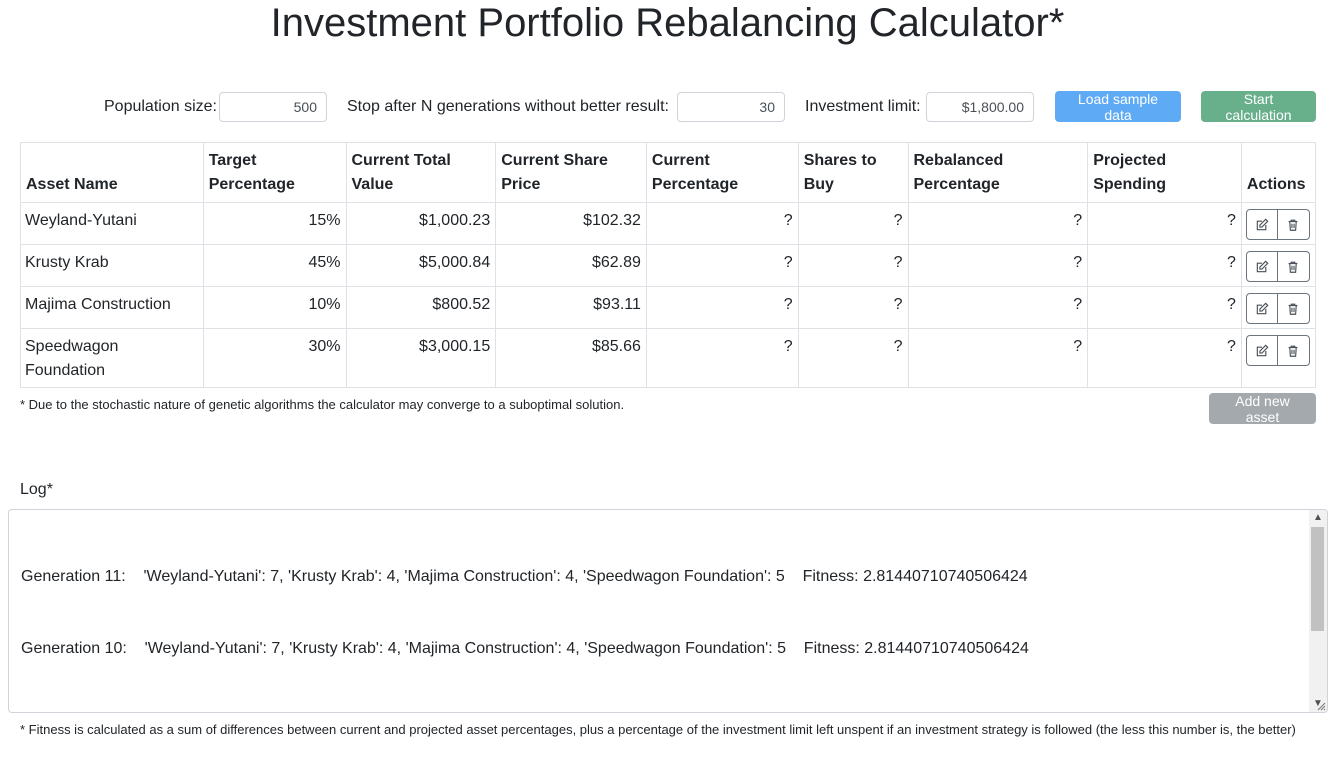  I want to click on investment-limit-label: Investment limit:, so click(863, 106).